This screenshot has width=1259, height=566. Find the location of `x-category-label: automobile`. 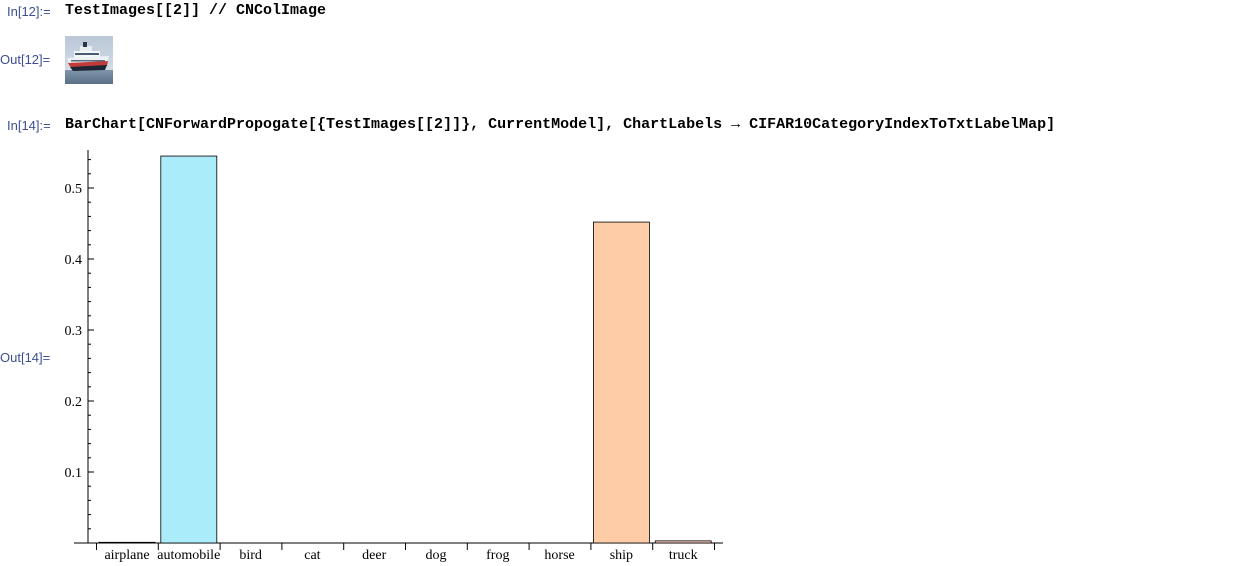

x-category-label: automobile is located at coordinates (188, 555).